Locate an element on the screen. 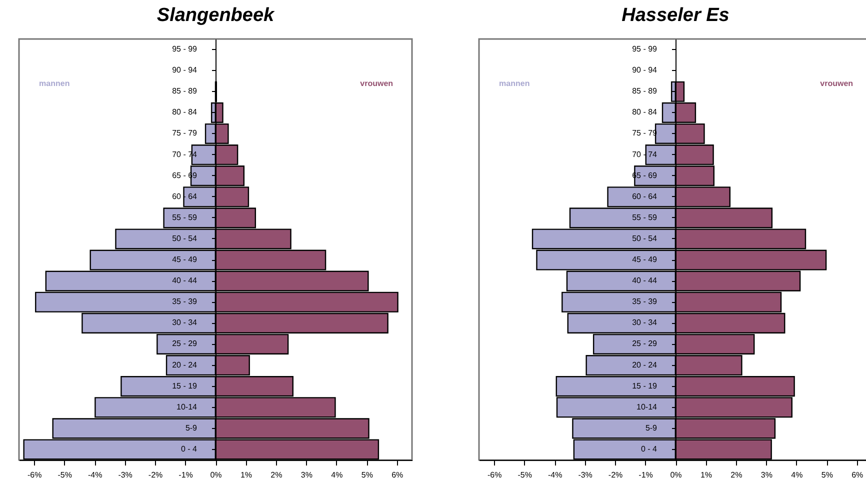  y-tick-label: 75 - 79 is located at coordinates (185, 133).